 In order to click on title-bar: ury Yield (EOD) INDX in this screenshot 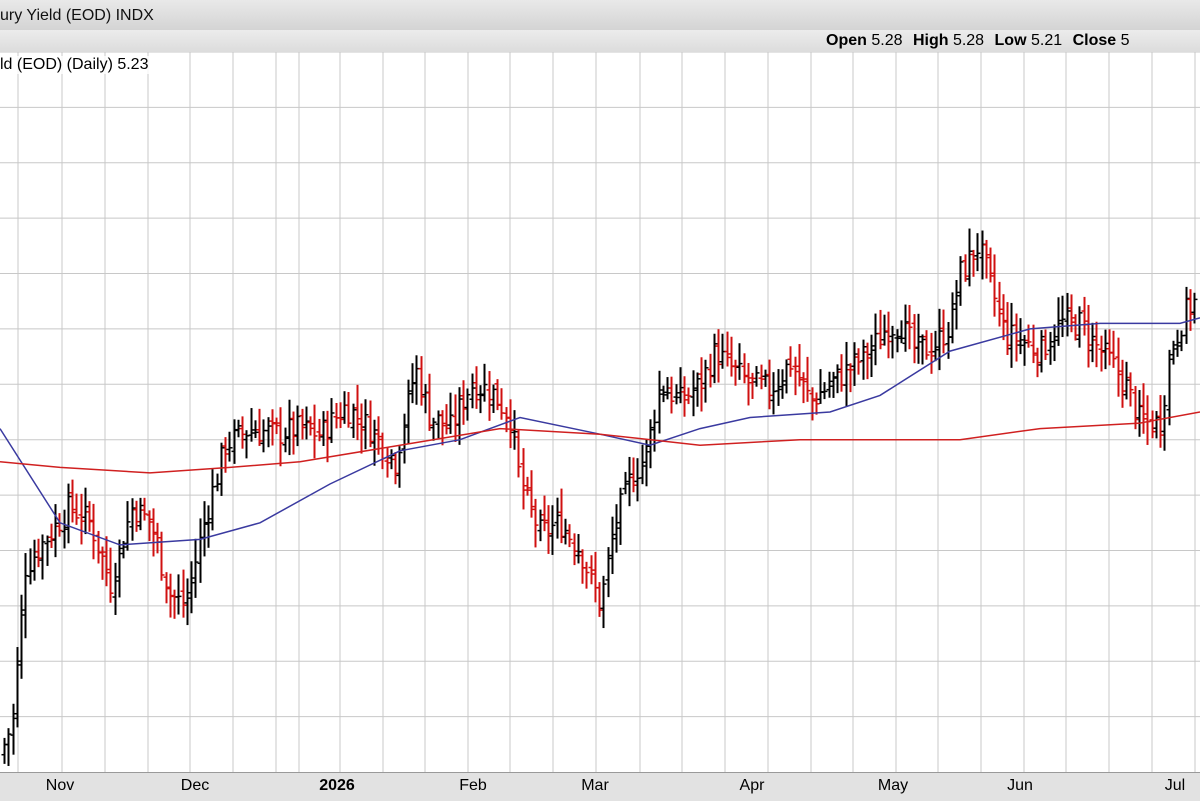, I will do `click(600, 15)`.